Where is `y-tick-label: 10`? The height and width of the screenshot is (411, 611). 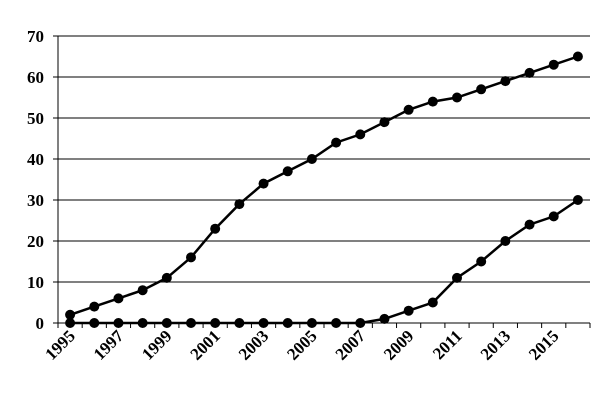 y-tick-label: 10 is located at coordinates (35, 282).